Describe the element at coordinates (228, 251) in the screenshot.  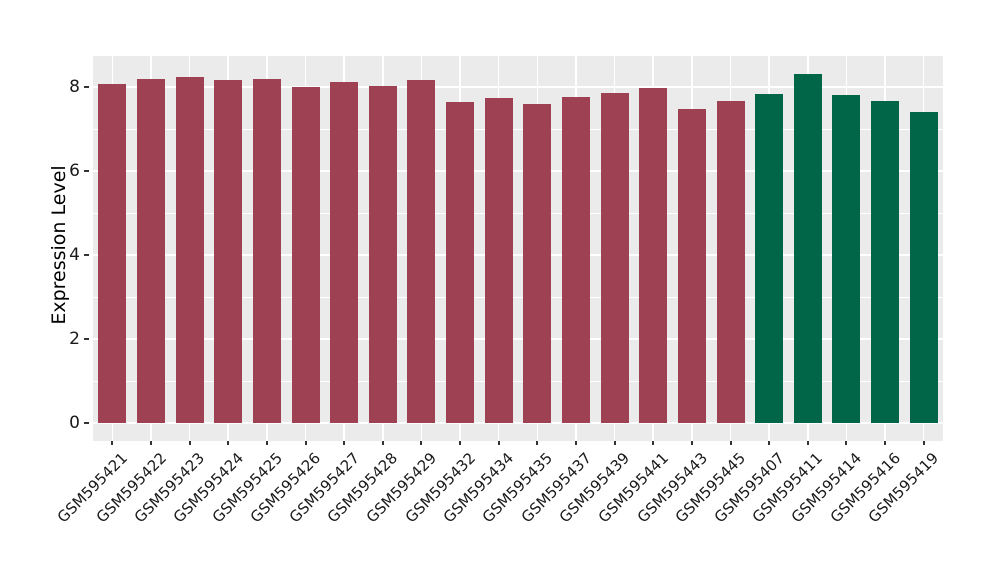
I see `bar-GSM595424` at that location.